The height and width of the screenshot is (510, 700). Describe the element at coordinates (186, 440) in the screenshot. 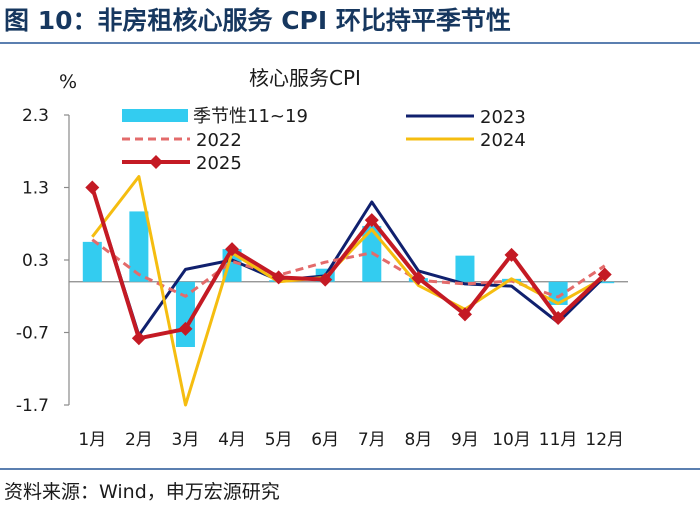

I see `x-tick-label: 3月` at that location.